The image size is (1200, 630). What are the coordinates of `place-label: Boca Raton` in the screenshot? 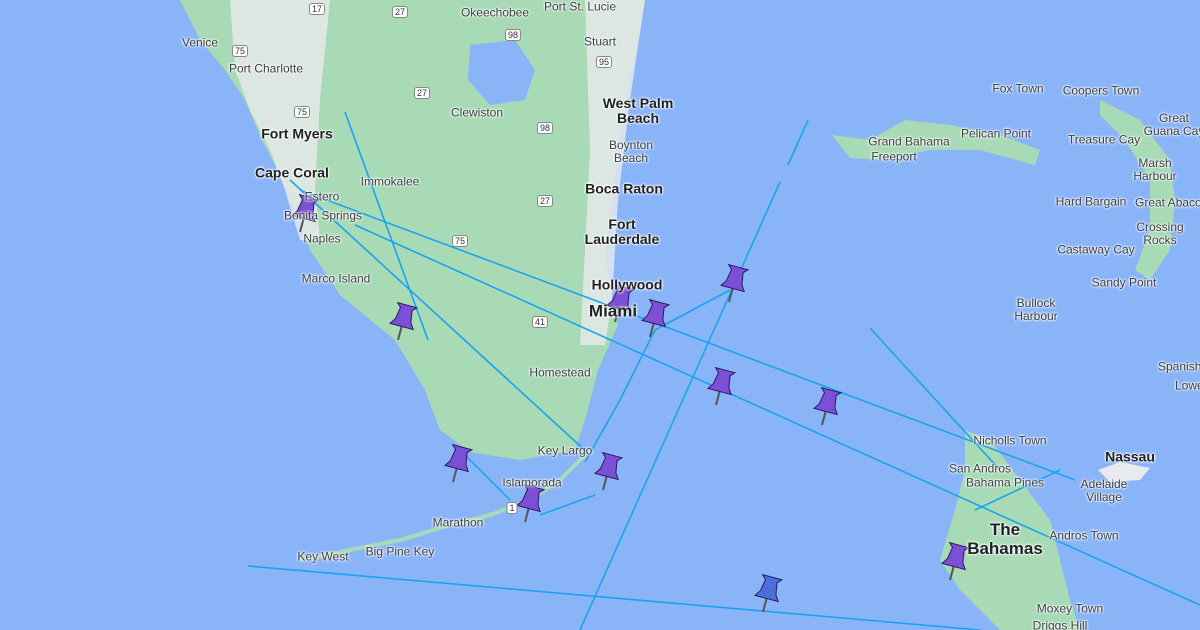 It's located at (624, 188).